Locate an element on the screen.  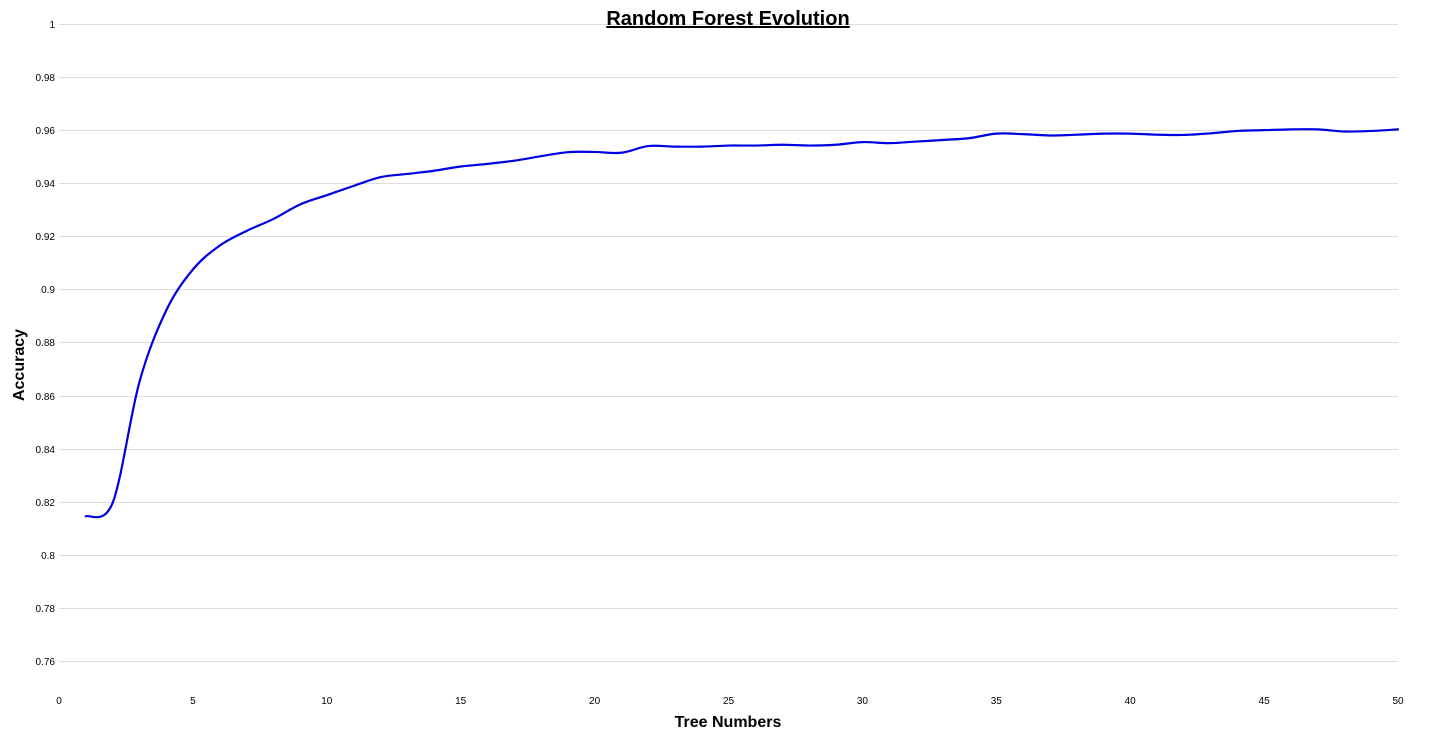
y-tick-label: 0.78 is located at coordinates (46, 609).